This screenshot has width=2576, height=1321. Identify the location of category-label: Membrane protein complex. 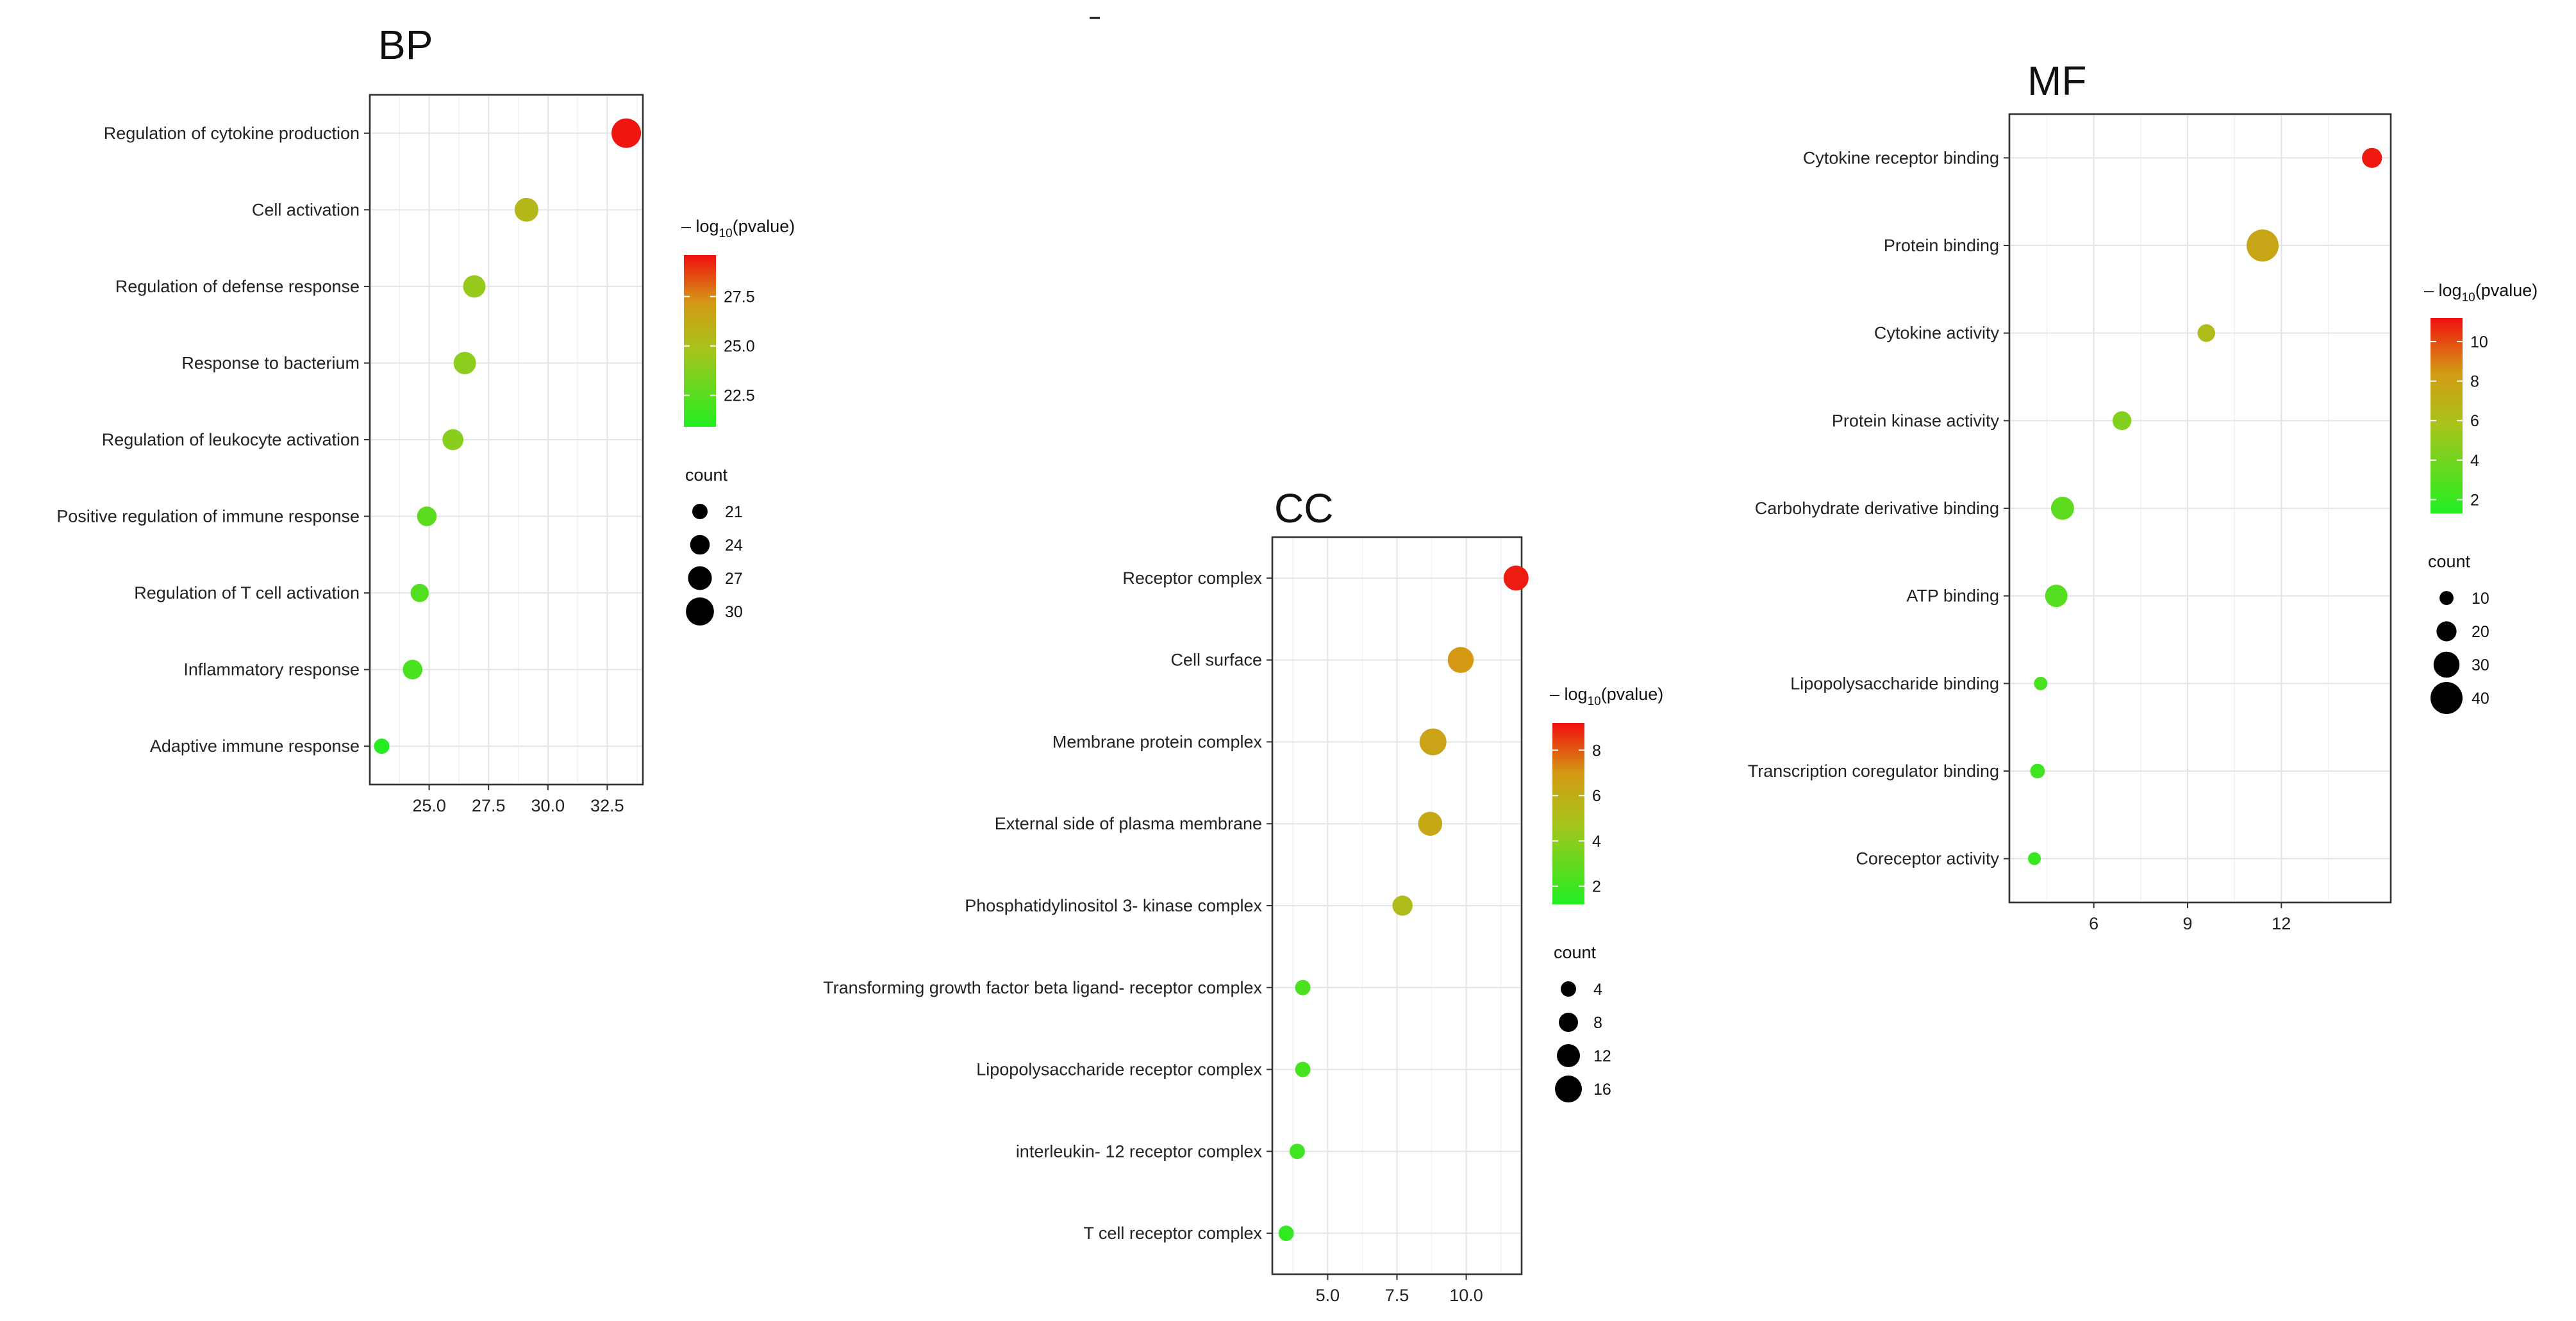
(1157, 741).